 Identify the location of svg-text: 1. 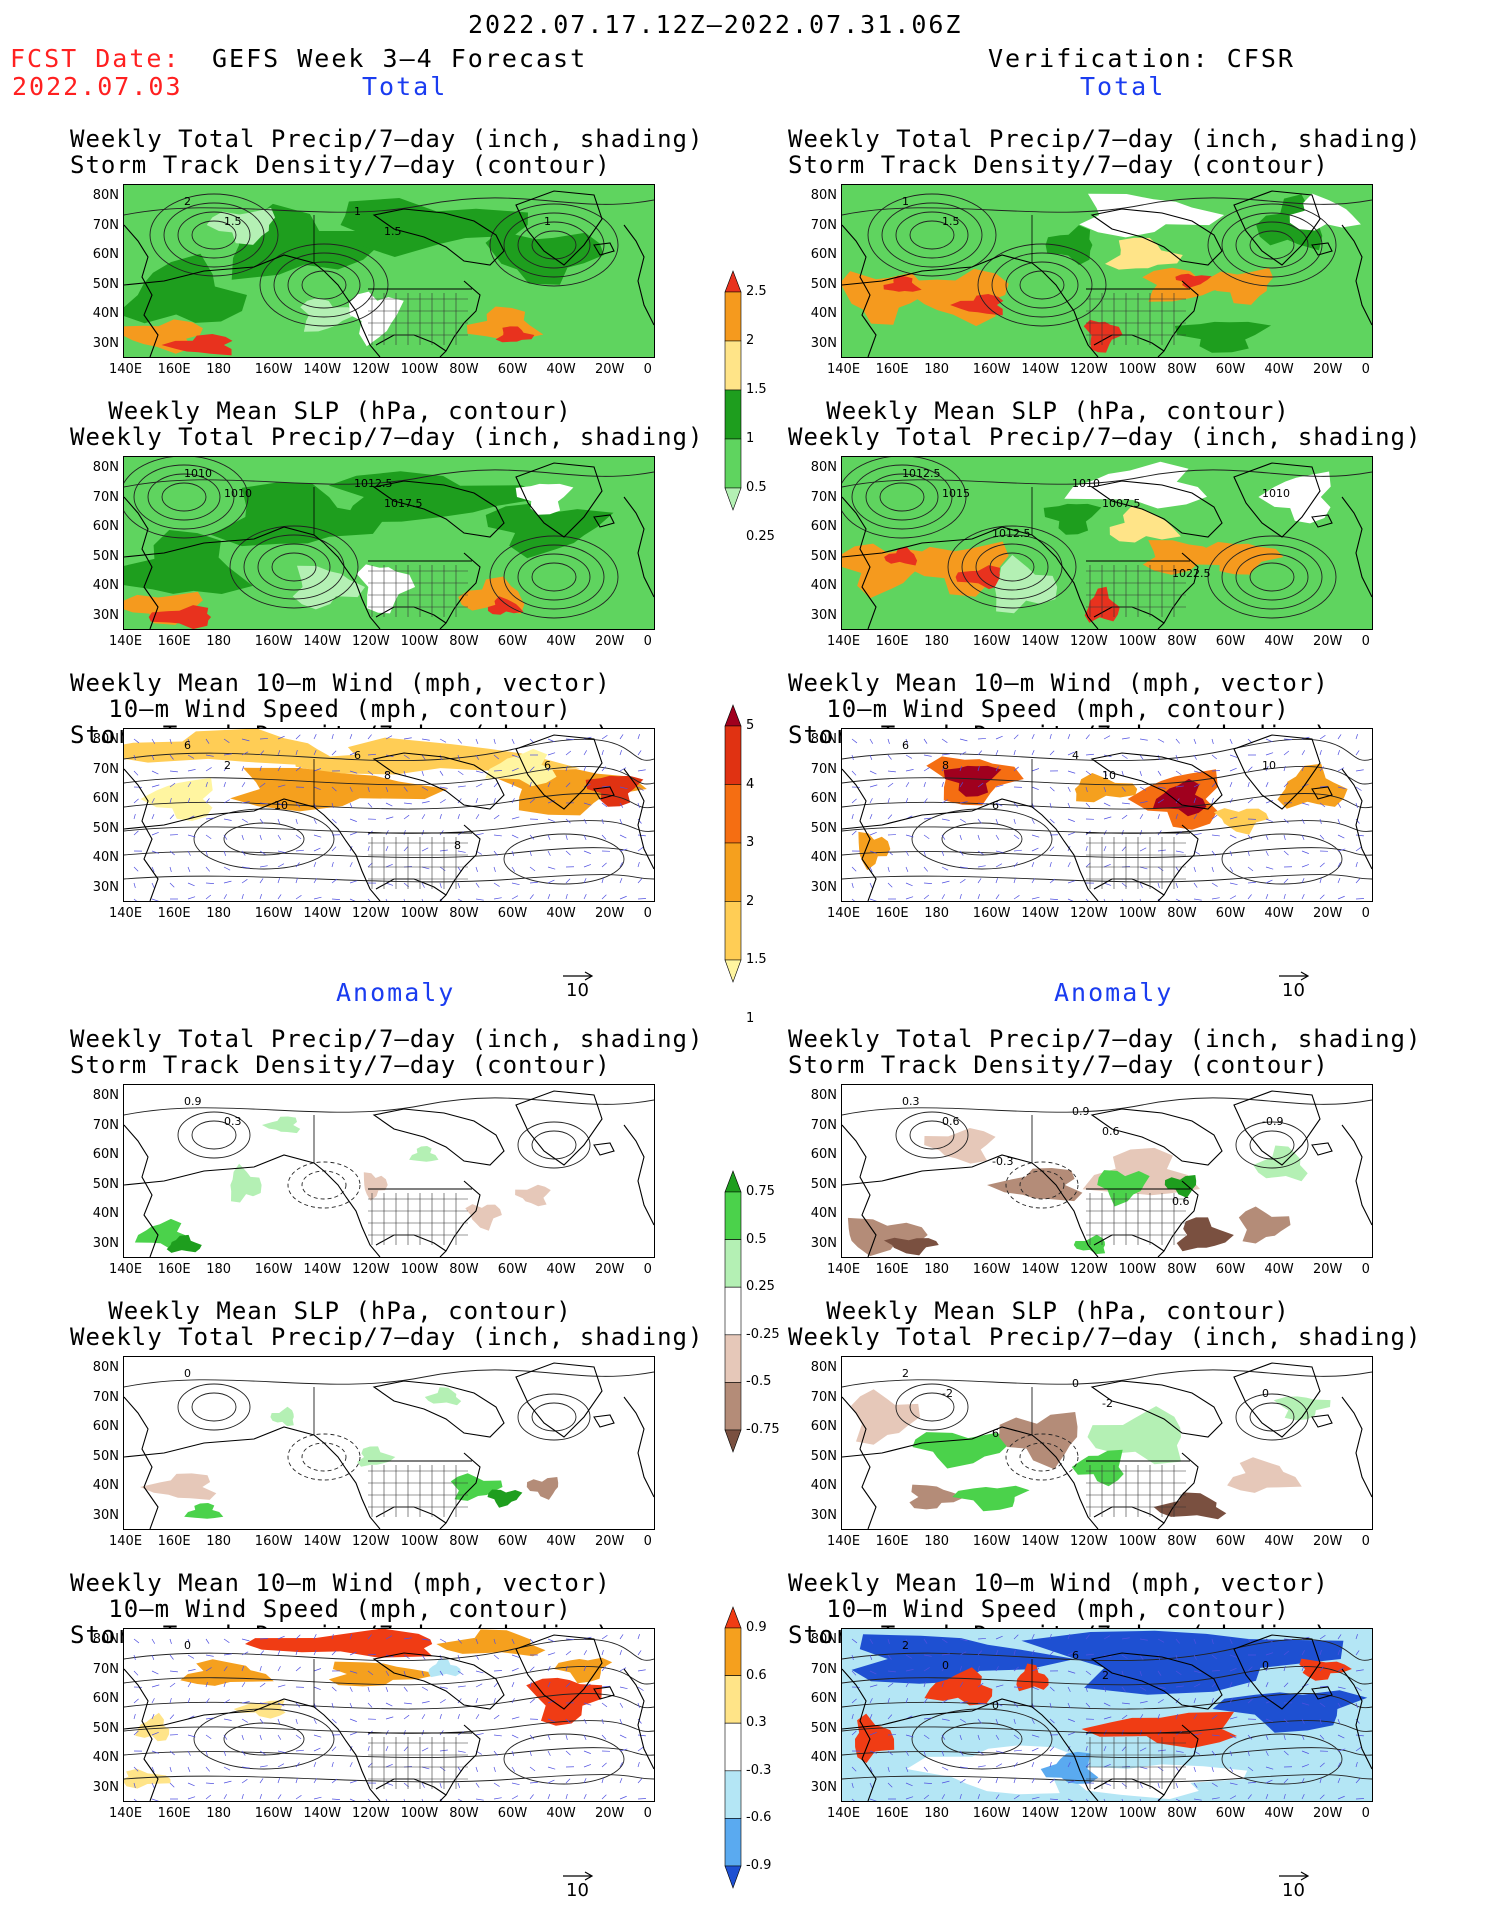
(547, 221).